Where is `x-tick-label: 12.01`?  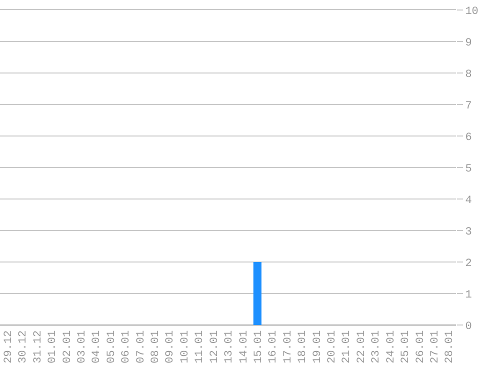 x-tick-label: 12.01 is located at coordinates (214, 347).